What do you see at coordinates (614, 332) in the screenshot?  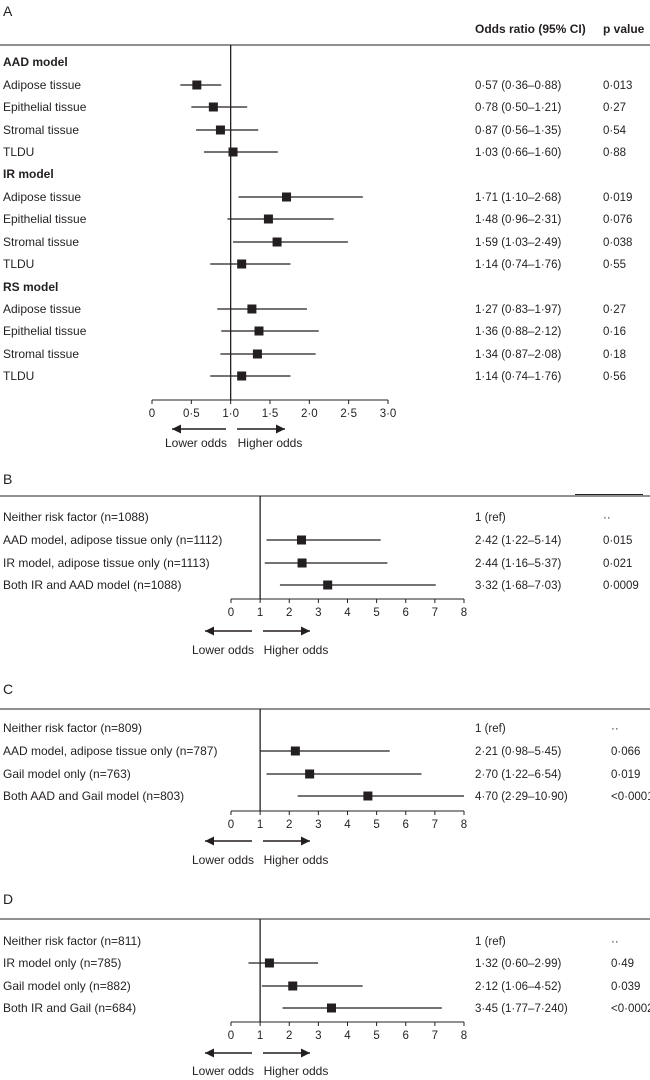 I see `p-value: 0·16` at bounding box center [614, 332].